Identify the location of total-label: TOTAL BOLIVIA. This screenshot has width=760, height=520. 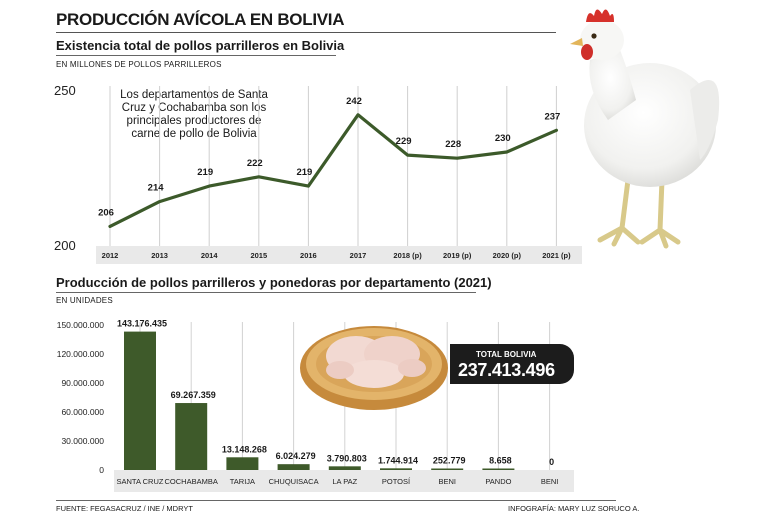
(506, 354).